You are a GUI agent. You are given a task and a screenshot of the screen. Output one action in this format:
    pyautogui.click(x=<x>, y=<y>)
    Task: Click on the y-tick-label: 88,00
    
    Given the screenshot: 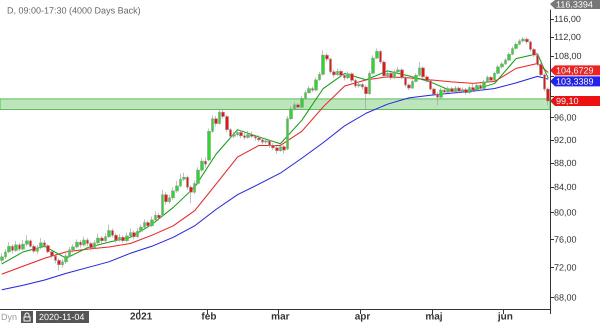 What is the action you would take?
    pyautogui.click(x=565, y=163)
    